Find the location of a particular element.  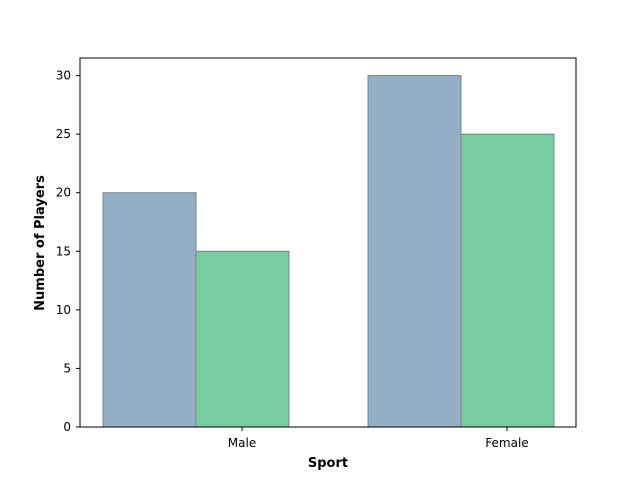

x-axis-label: Sport is located at coordinates (328, 463).